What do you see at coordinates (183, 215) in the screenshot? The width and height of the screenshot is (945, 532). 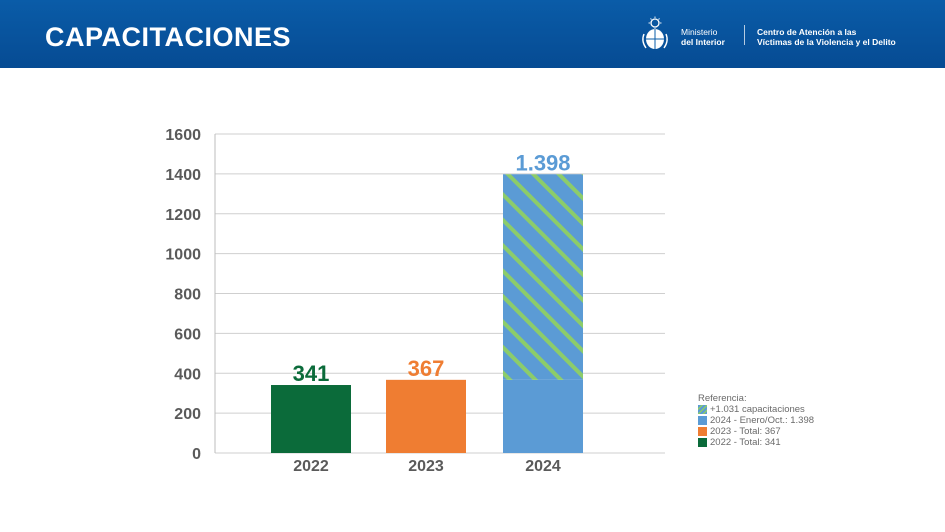 I see `y-tick-label: 1200` at bounding box center [183, 215].